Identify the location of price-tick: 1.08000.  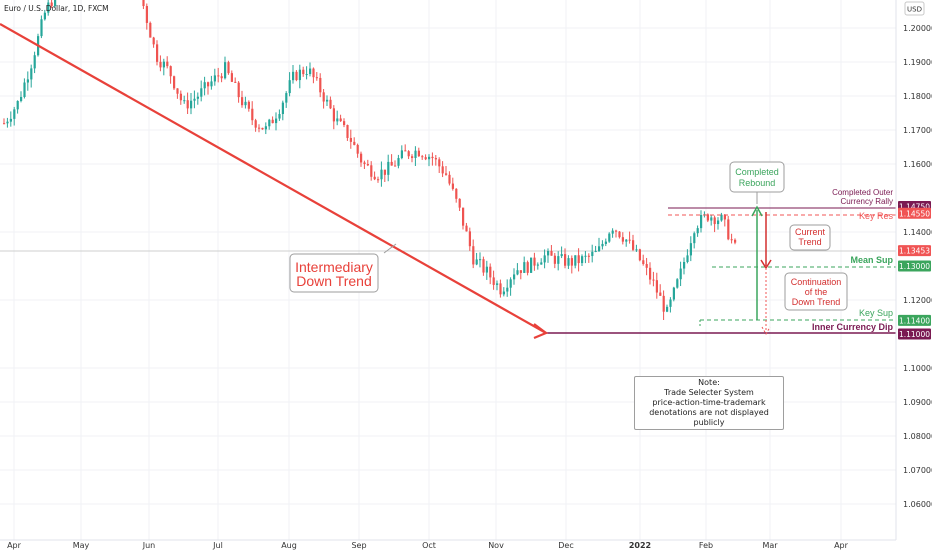
(917, 436).